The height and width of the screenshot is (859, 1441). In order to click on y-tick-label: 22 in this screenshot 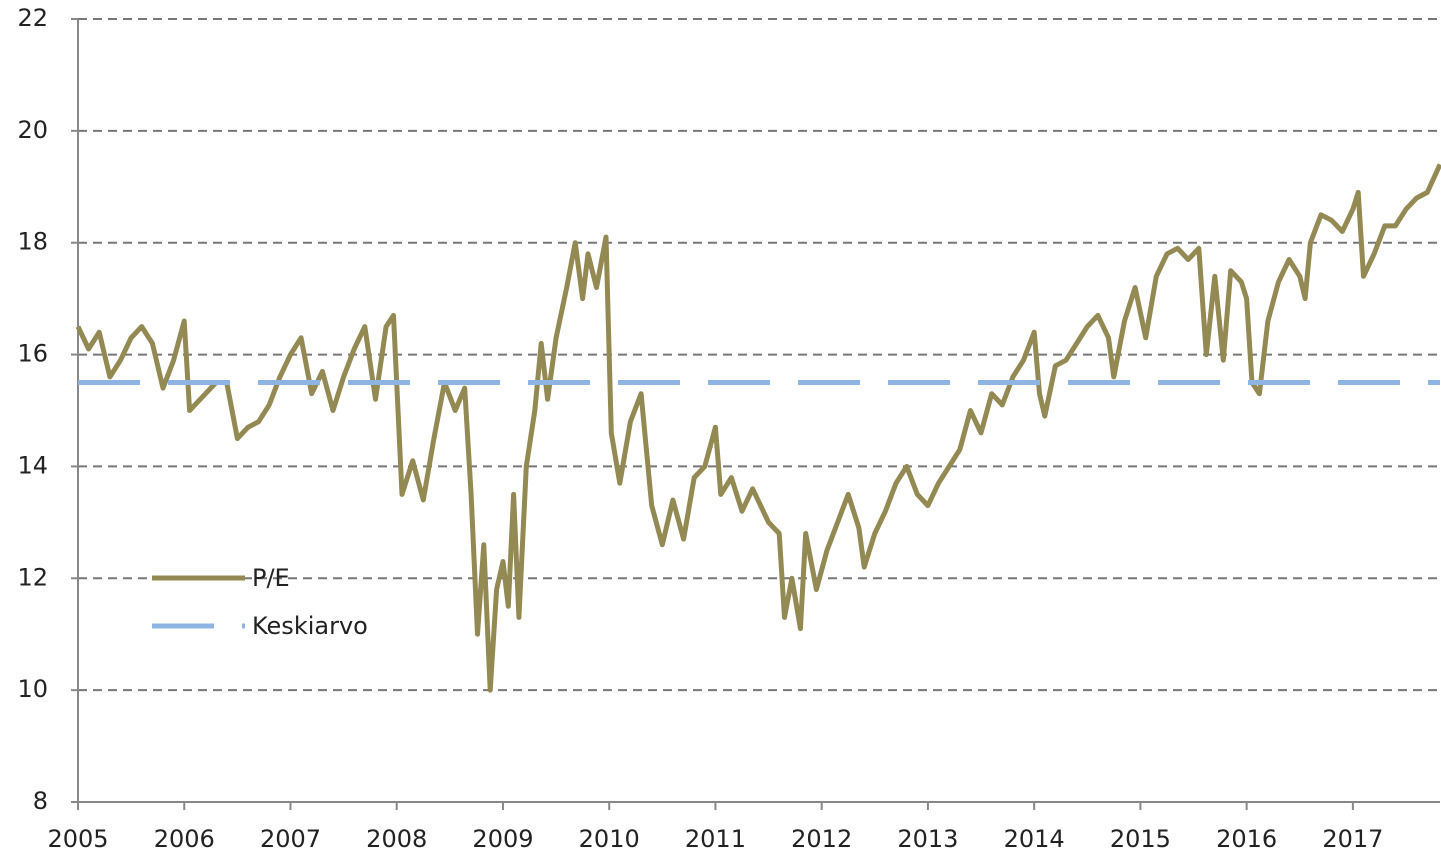, I will do `click(32, 18)`.